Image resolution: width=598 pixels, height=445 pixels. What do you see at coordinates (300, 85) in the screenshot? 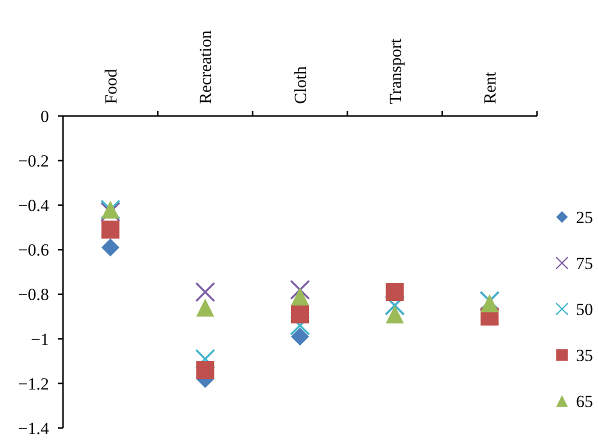
I see `x-tick-label: Cloth` at bounding box center [300, 85].